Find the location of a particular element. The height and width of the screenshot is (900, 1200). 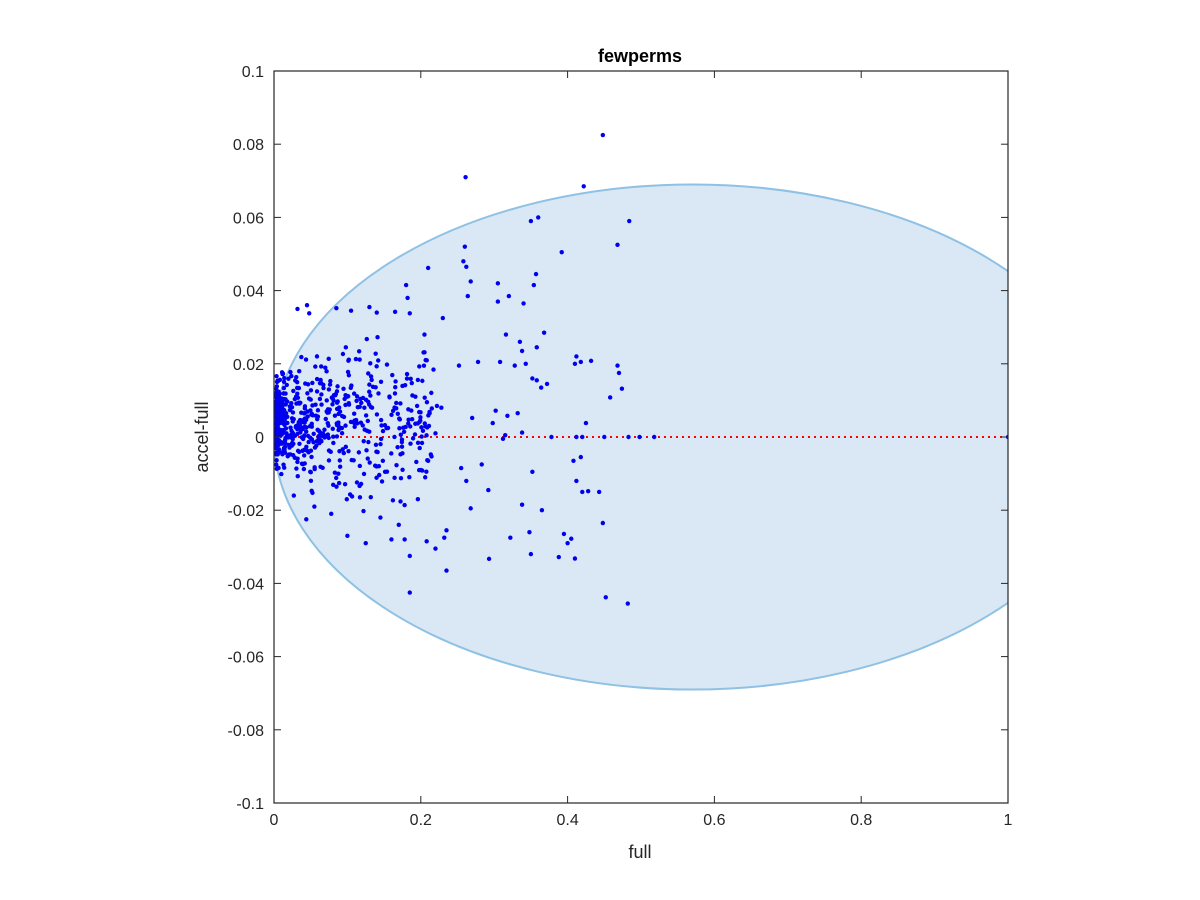

y-tick-label: 0.1 is located at coordinates (253, 72).